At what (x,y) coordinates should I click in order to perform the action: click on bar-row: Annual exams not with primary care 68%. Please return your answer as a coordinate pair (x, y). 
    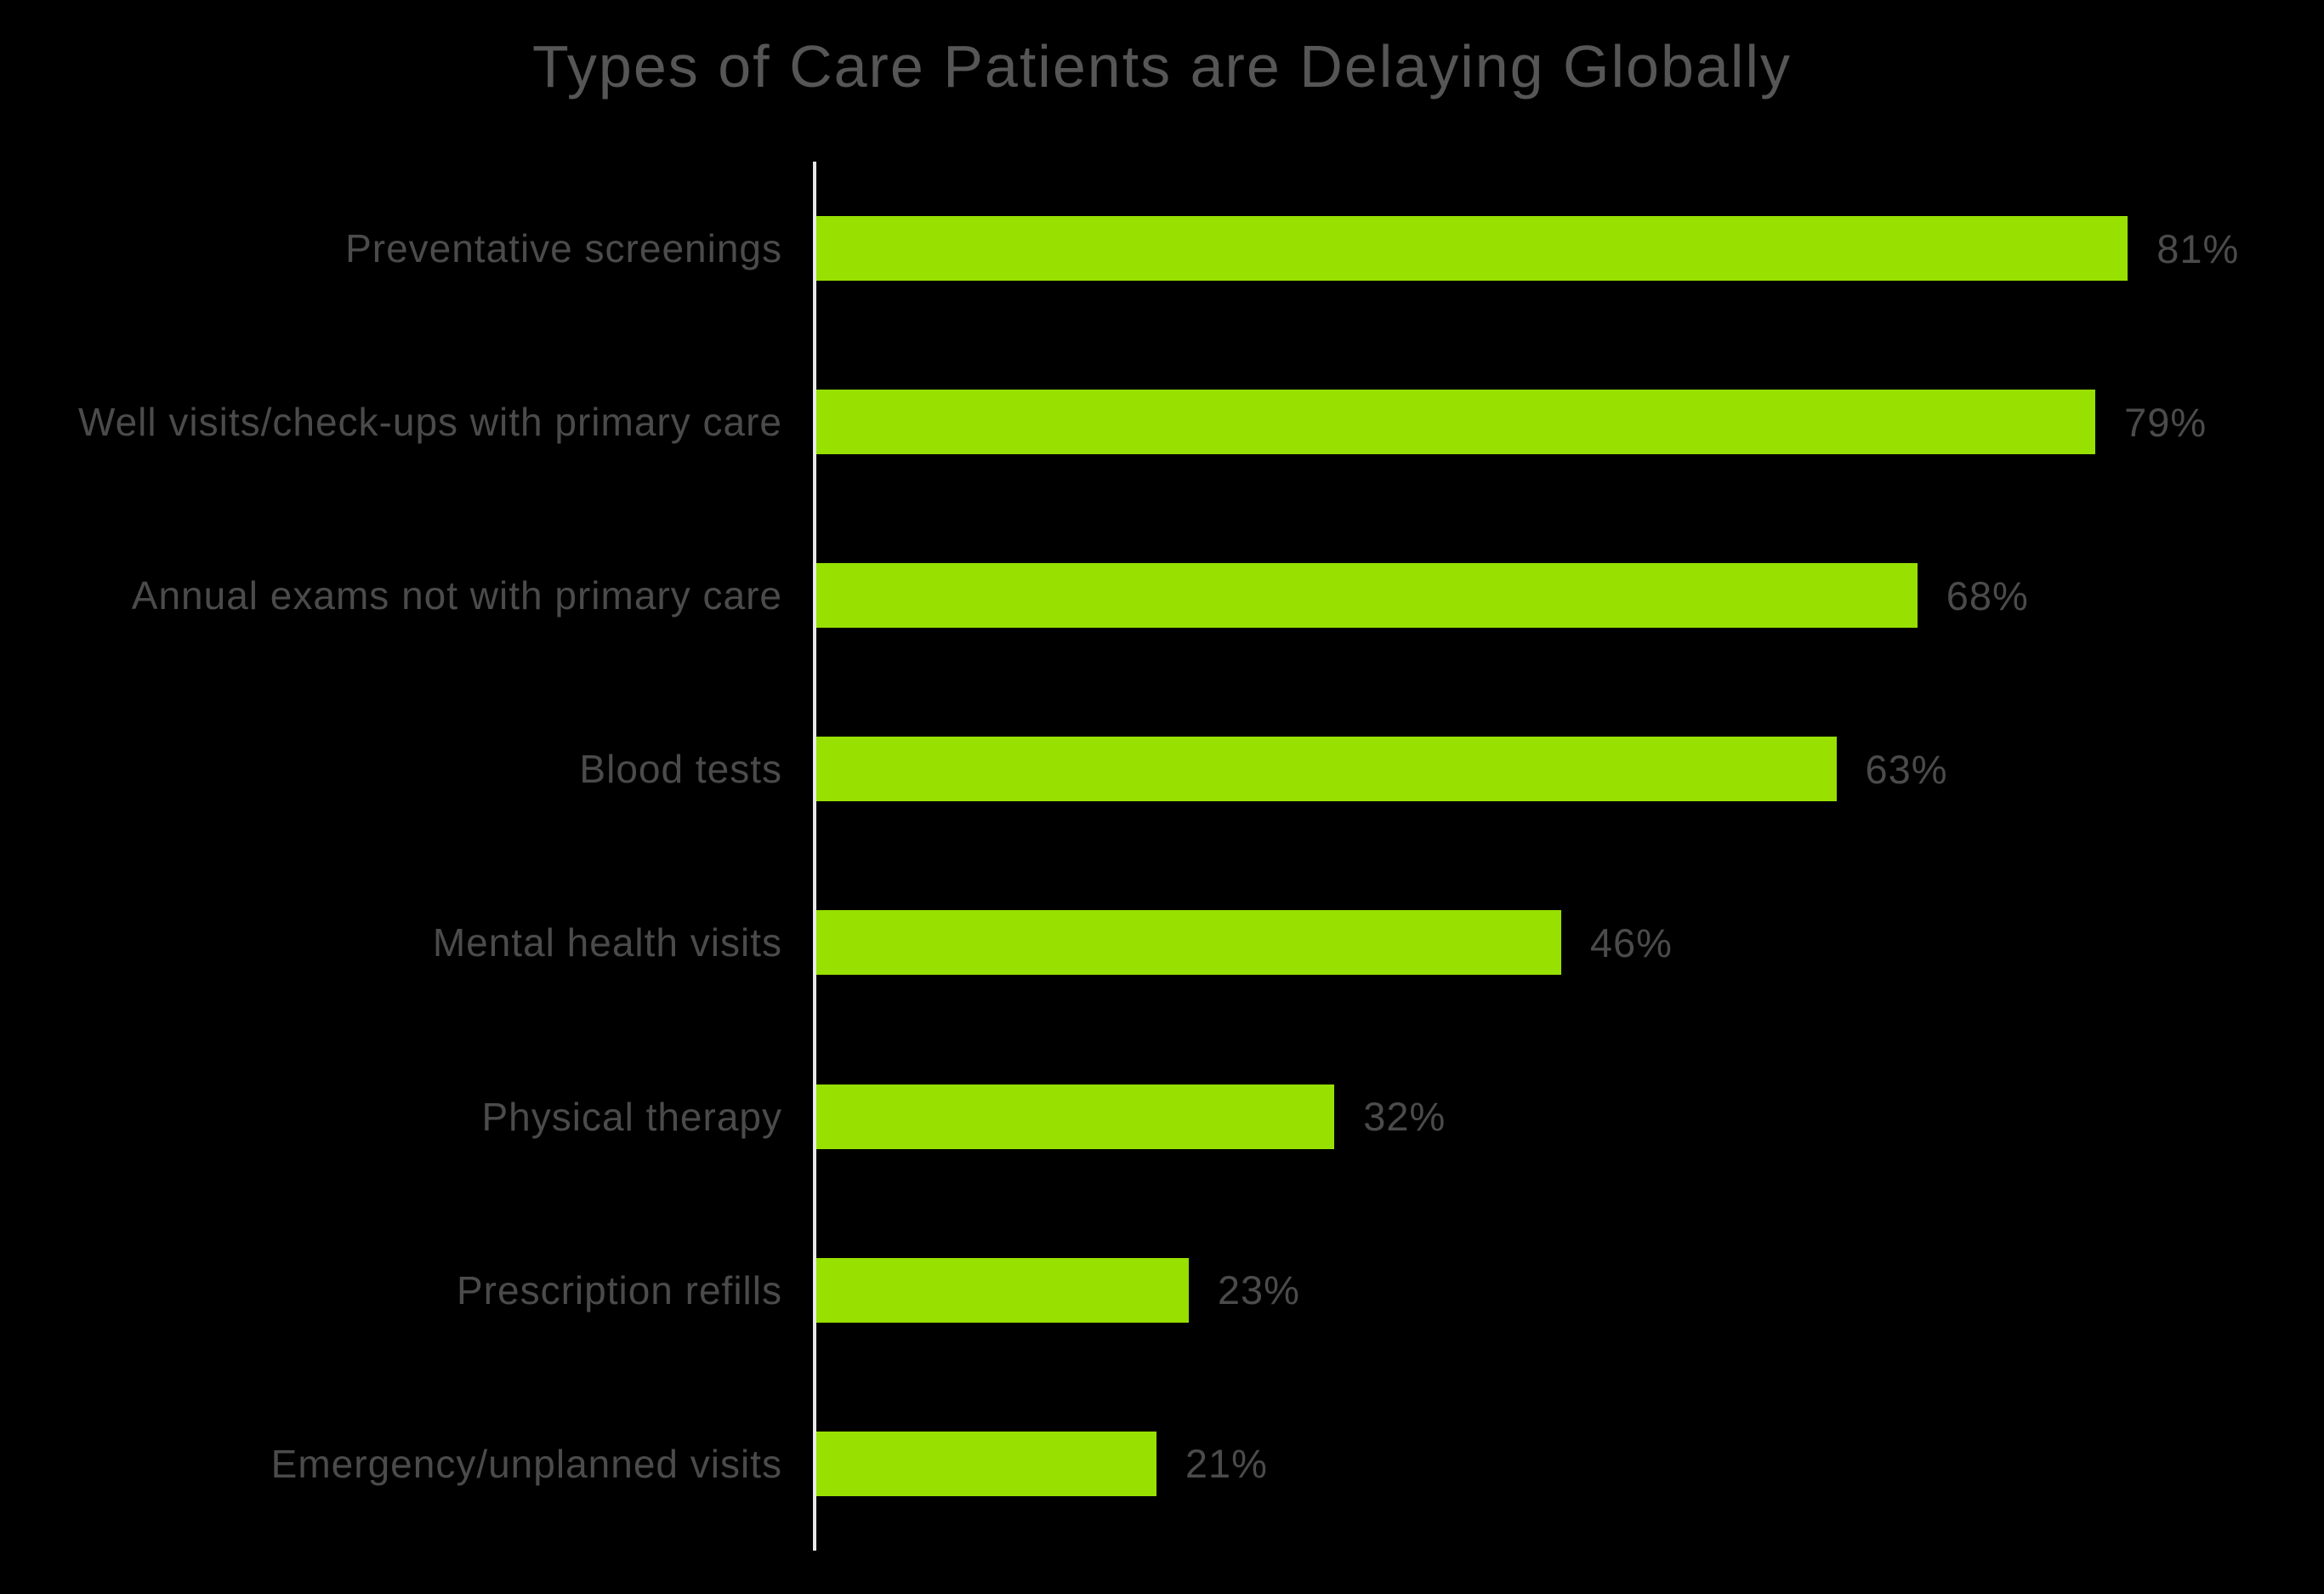
    Looking at the image, I should click on (1162, 595).